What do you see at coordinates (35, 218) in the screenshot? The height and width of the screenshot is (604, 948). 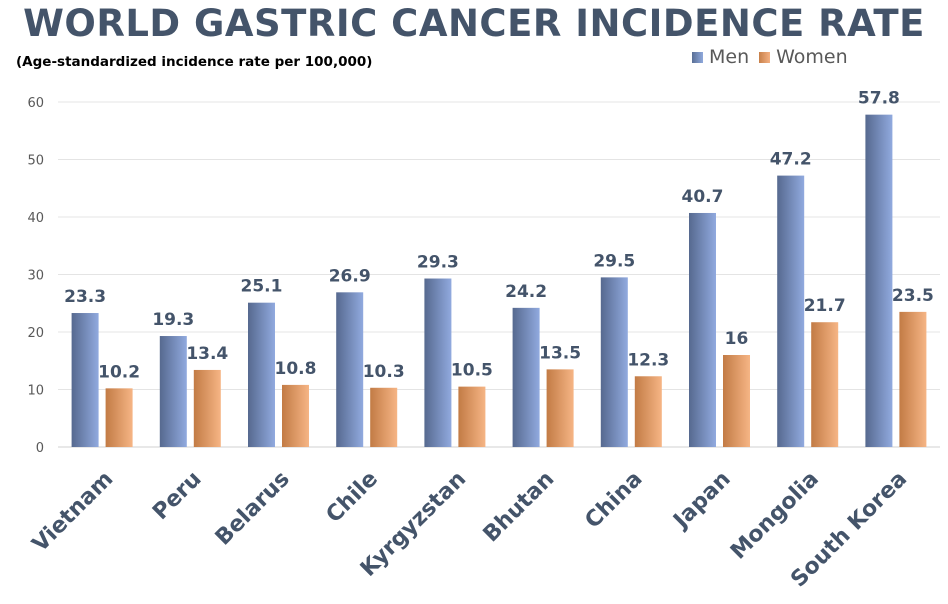 I see `y-tick-label: 40` at bounding box center [35, 218].